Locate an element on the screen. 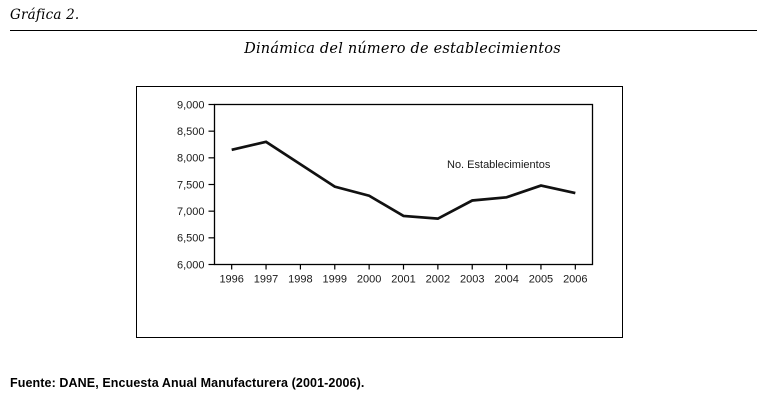 The width and height of the screenshot is (763, 406). y-axis-label: 6,500 is located at coordinates (191, 239).